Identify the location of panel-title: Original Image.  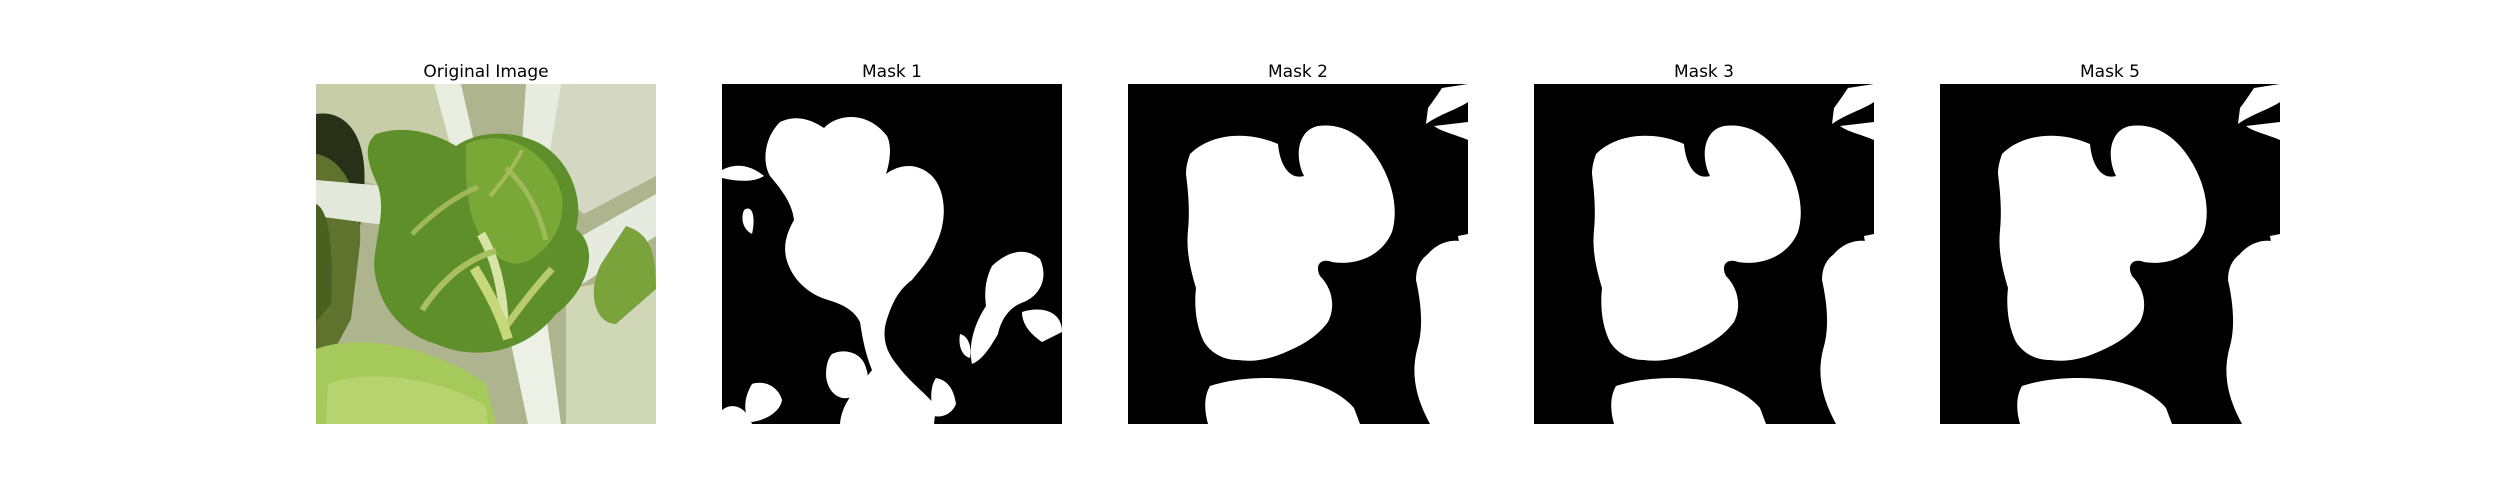
(486, 72).